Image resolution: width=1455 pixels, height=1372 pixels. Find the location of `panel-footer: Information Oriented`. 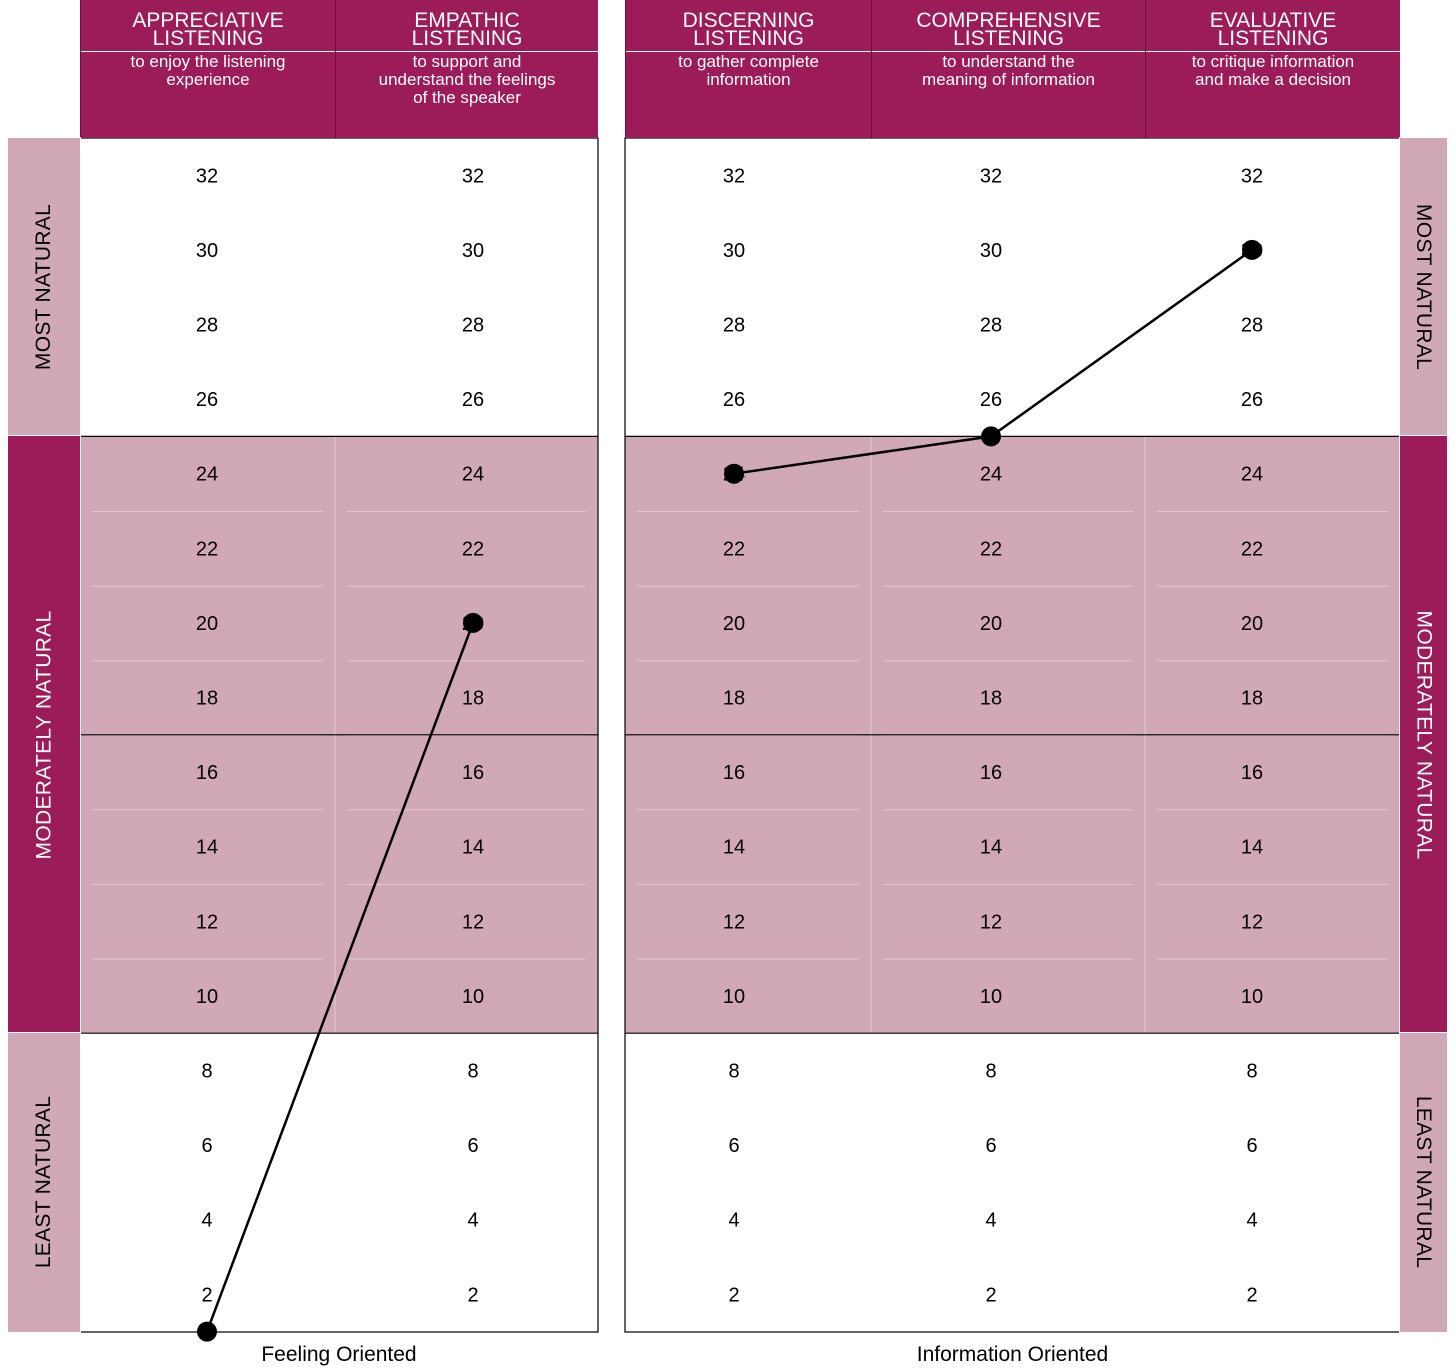

panel-footer: Information Oriented is located at coordinates (1012, 1354).